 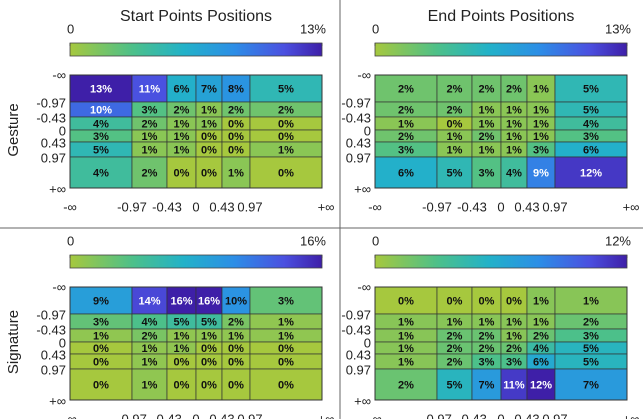 What do you see at coordinates (167, 206) in the screenshot?
I see `x-tick-label: -0.43` at bounding box center [167, 206].